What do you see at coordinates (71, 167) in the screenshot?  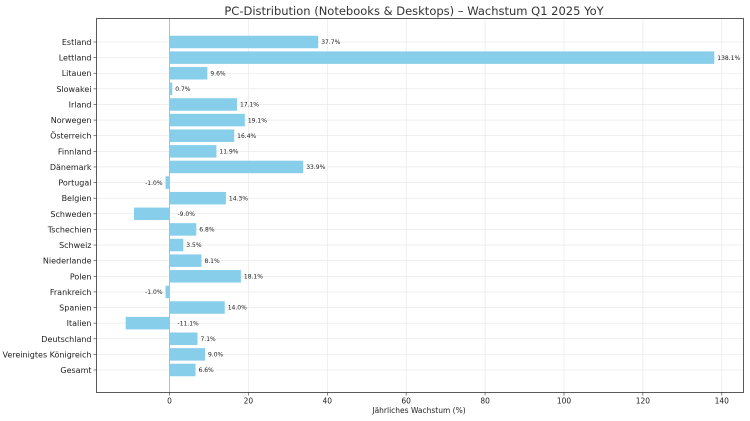 I see `category-label: Dänemark` at bounding box center [71, 167].